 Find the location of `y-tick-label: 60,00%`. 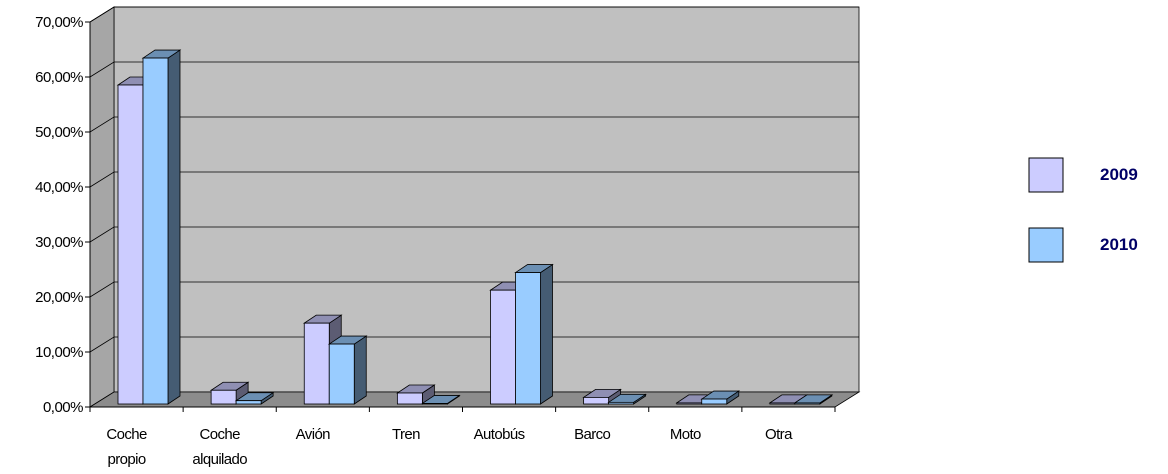

y-tick-label: 60,00% is located at coordinates (59, 77).